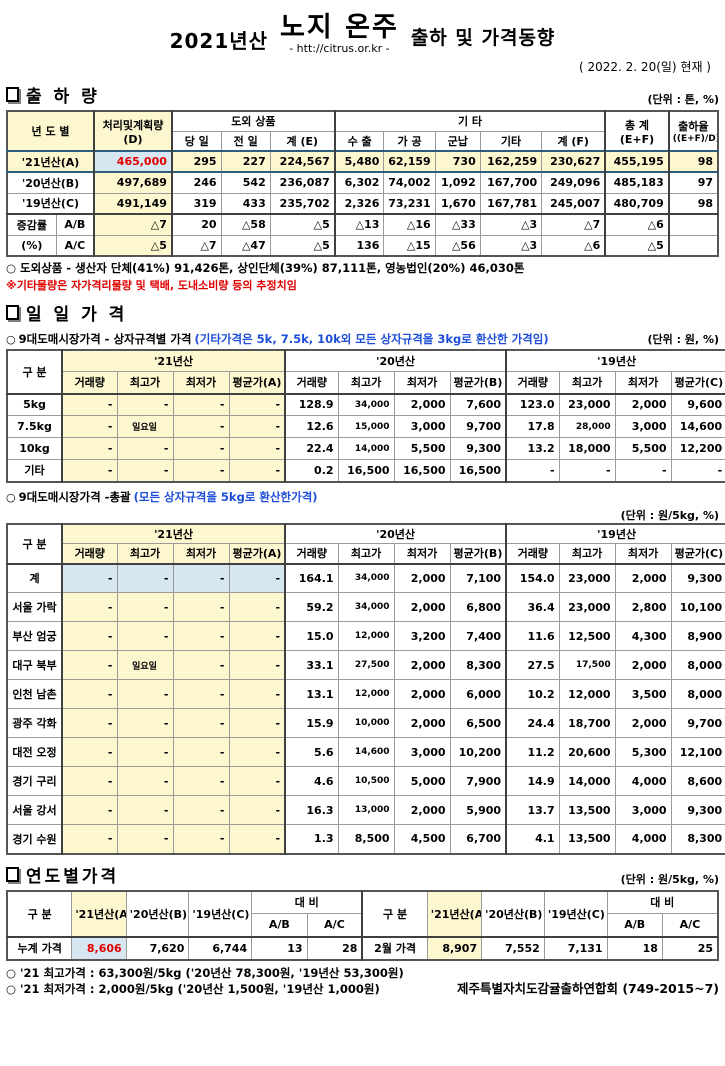  I want to click on th-low-20: 최저가, so click(422, 554).